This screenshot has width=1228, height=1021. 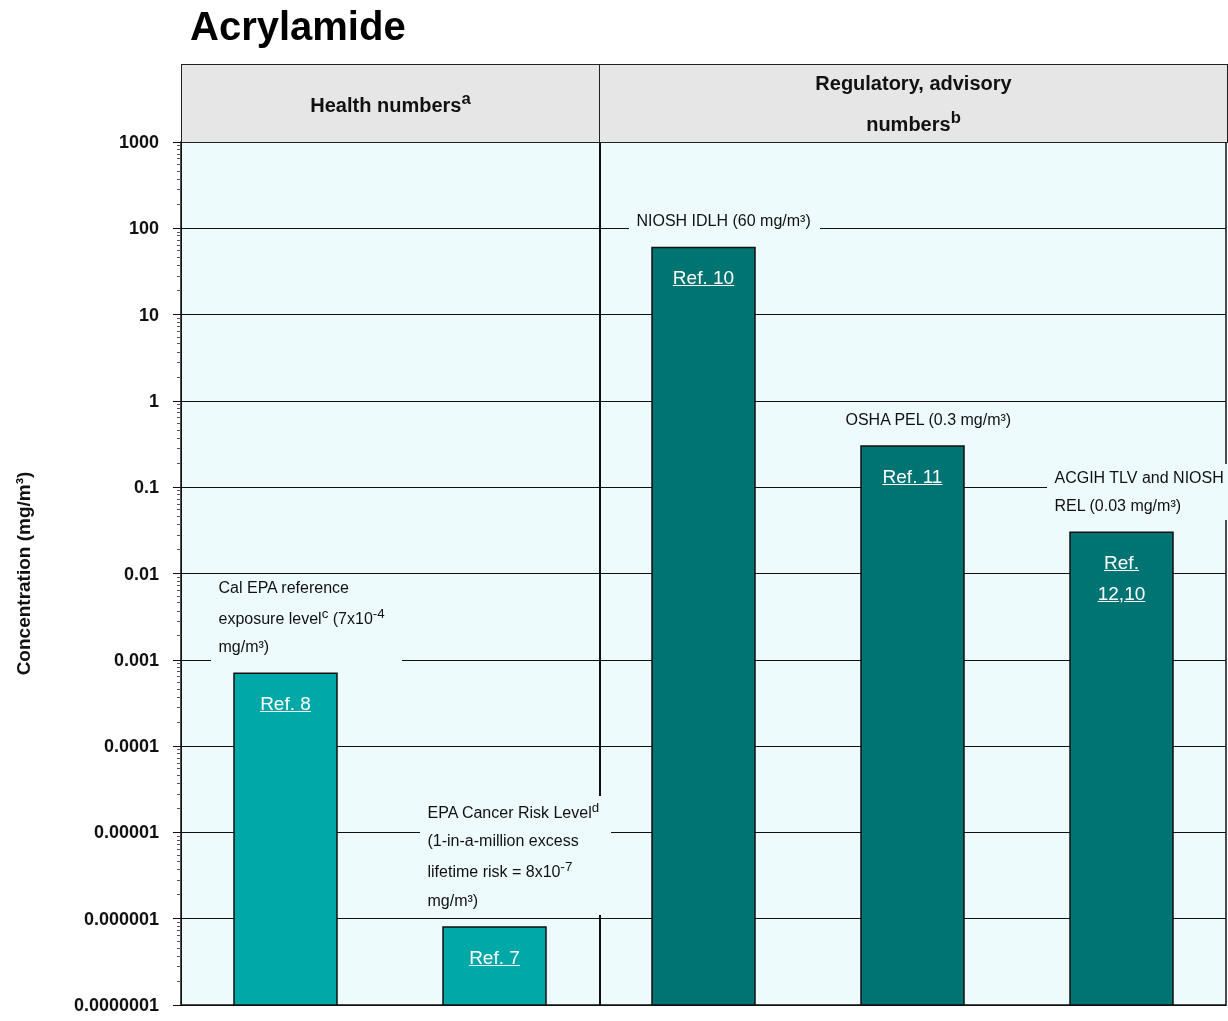 I want to click on y-tick-label: 100, so click(x=143, y=228).